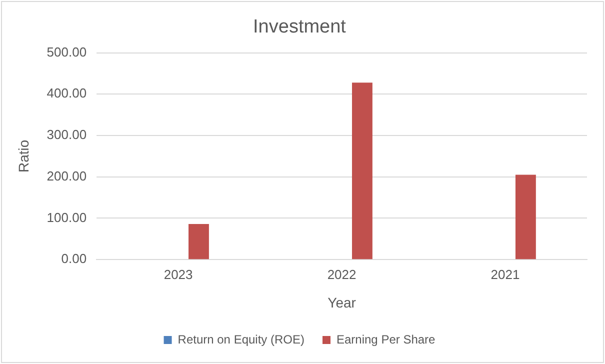 Image resolution: width=605 pixels, height=364 pixels. Describe the element at coordinates (23, 156) in the screenshot. I see `y-axis-title: Ratio` at that location.